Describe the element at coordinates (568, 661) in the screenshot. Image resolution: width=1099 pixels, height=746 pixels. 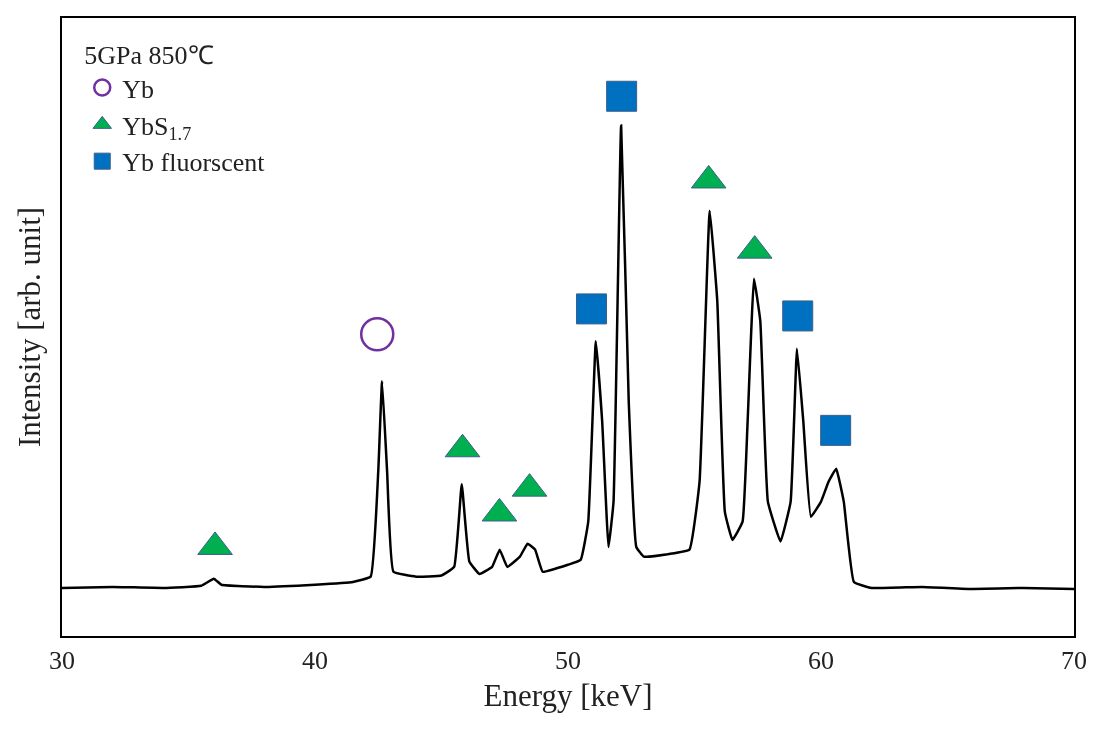
I see `x-tick-label: 50` at that location.